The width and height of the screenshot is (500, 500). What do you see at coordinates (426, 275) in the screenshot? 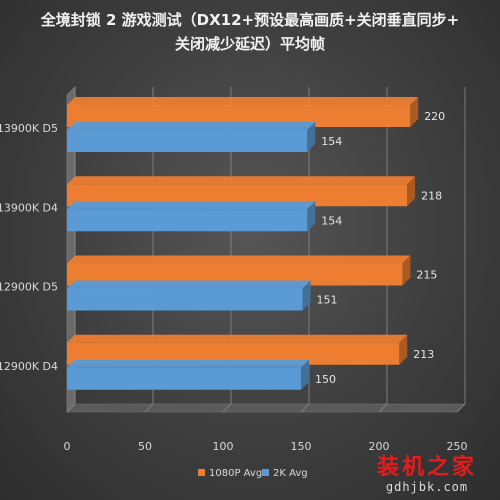
I see `data-label: 215` at bounding box center [426, 275].